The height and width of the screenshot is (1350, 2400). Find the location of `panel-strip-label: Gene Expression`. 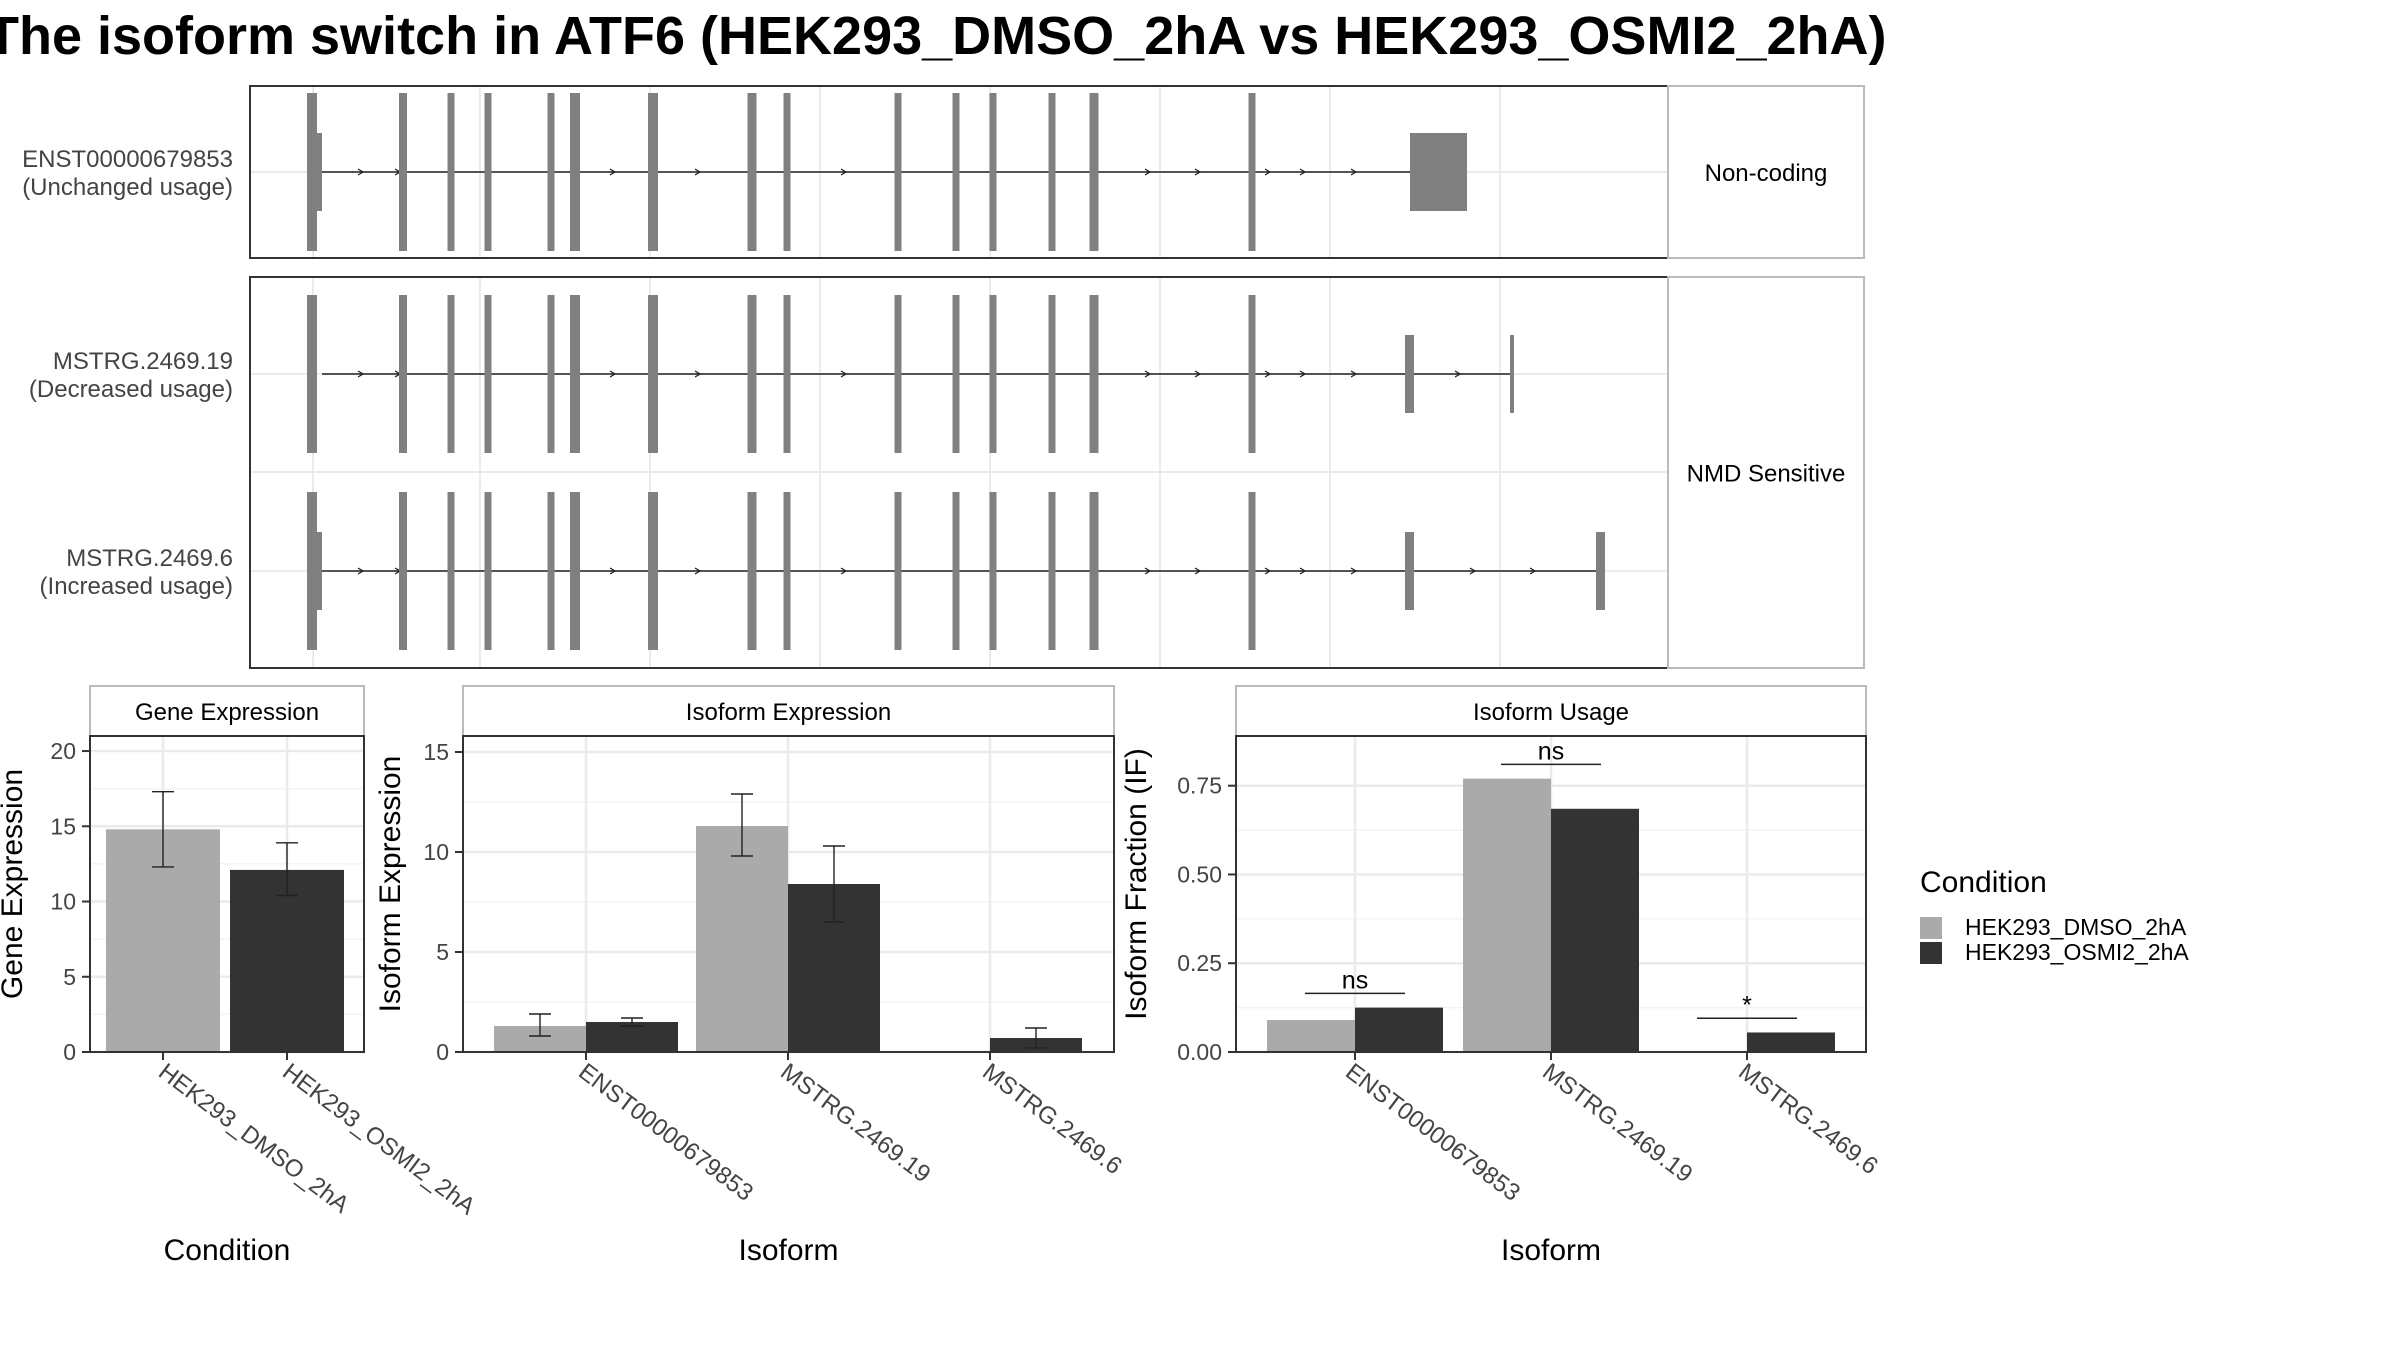

panel-strip-label: Gene Expression is located at coordinates (227, 712).